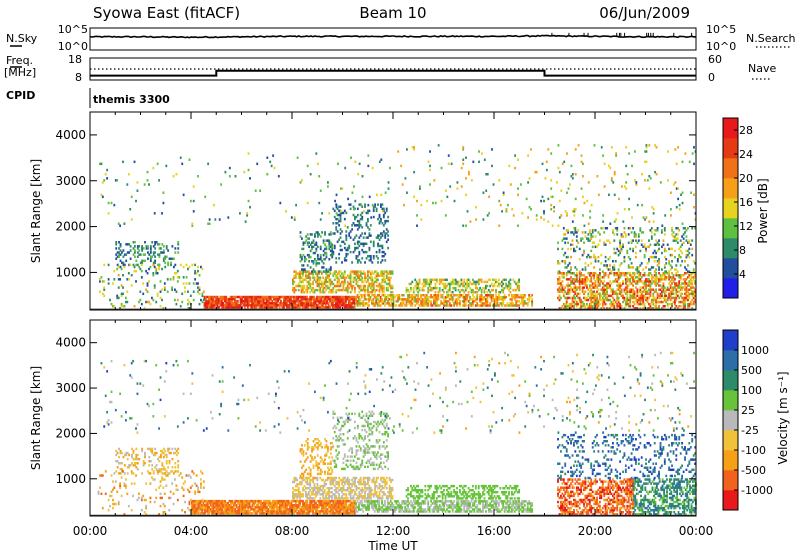  What do you see at coordinates (393, 36) in the screenshot?
I see `nsky-line` at bounding box center [393, 36].